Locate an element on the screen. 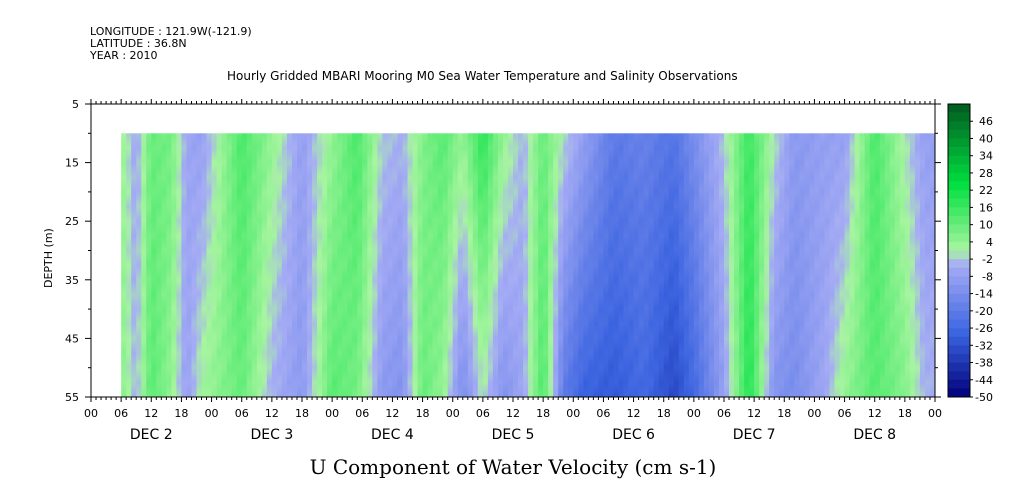 The image size is (1009, 504). colorbar-label: 34 is located at coordinates (986, 156).